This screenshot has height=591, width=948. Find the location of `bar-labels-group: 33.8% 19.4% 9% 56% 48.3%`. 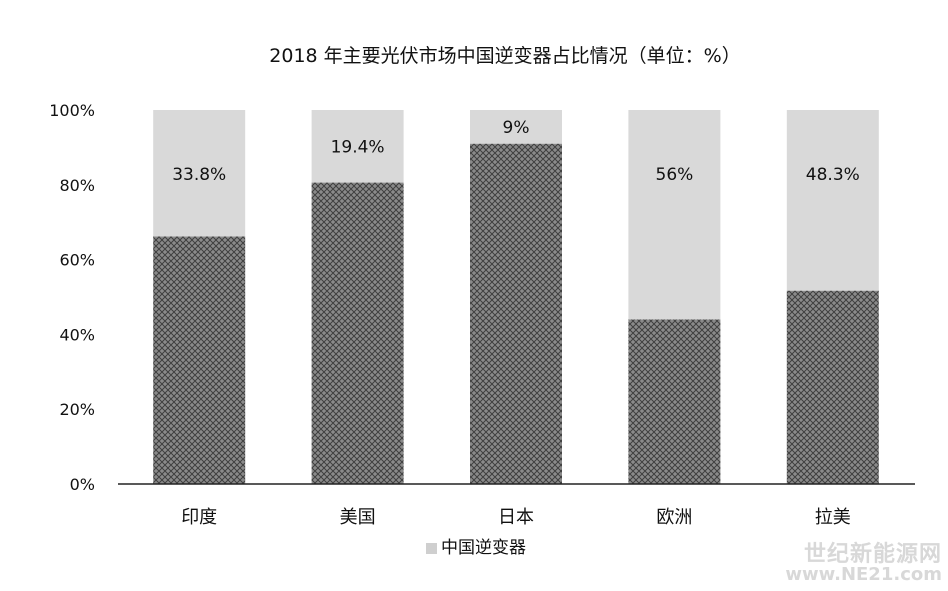

bar-labels-group: 33.8% 19.4% 9% 56% 48.3% is located at coordinates (516, 151).